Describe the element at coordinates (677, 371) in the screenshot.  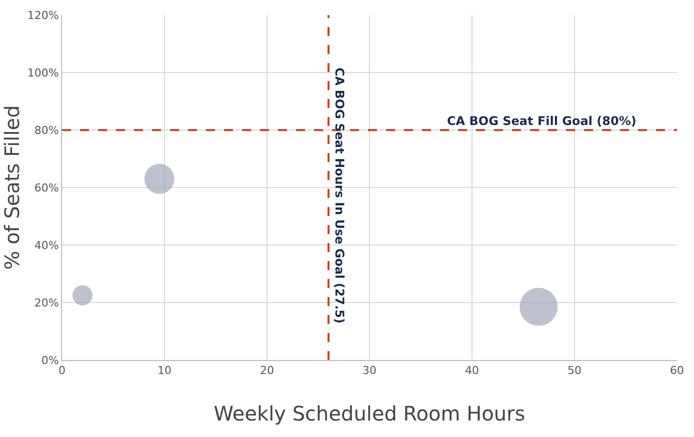
I see `x-tick-label: 60` at that location.